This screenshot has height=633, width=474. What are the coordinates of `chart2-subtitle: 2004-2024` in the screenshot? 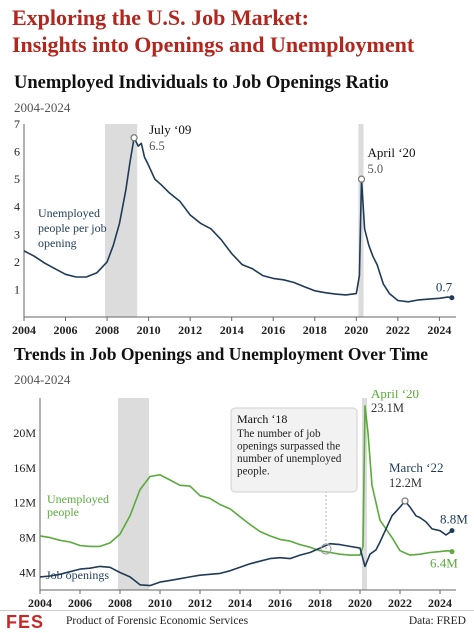 It's located at (42, 379).